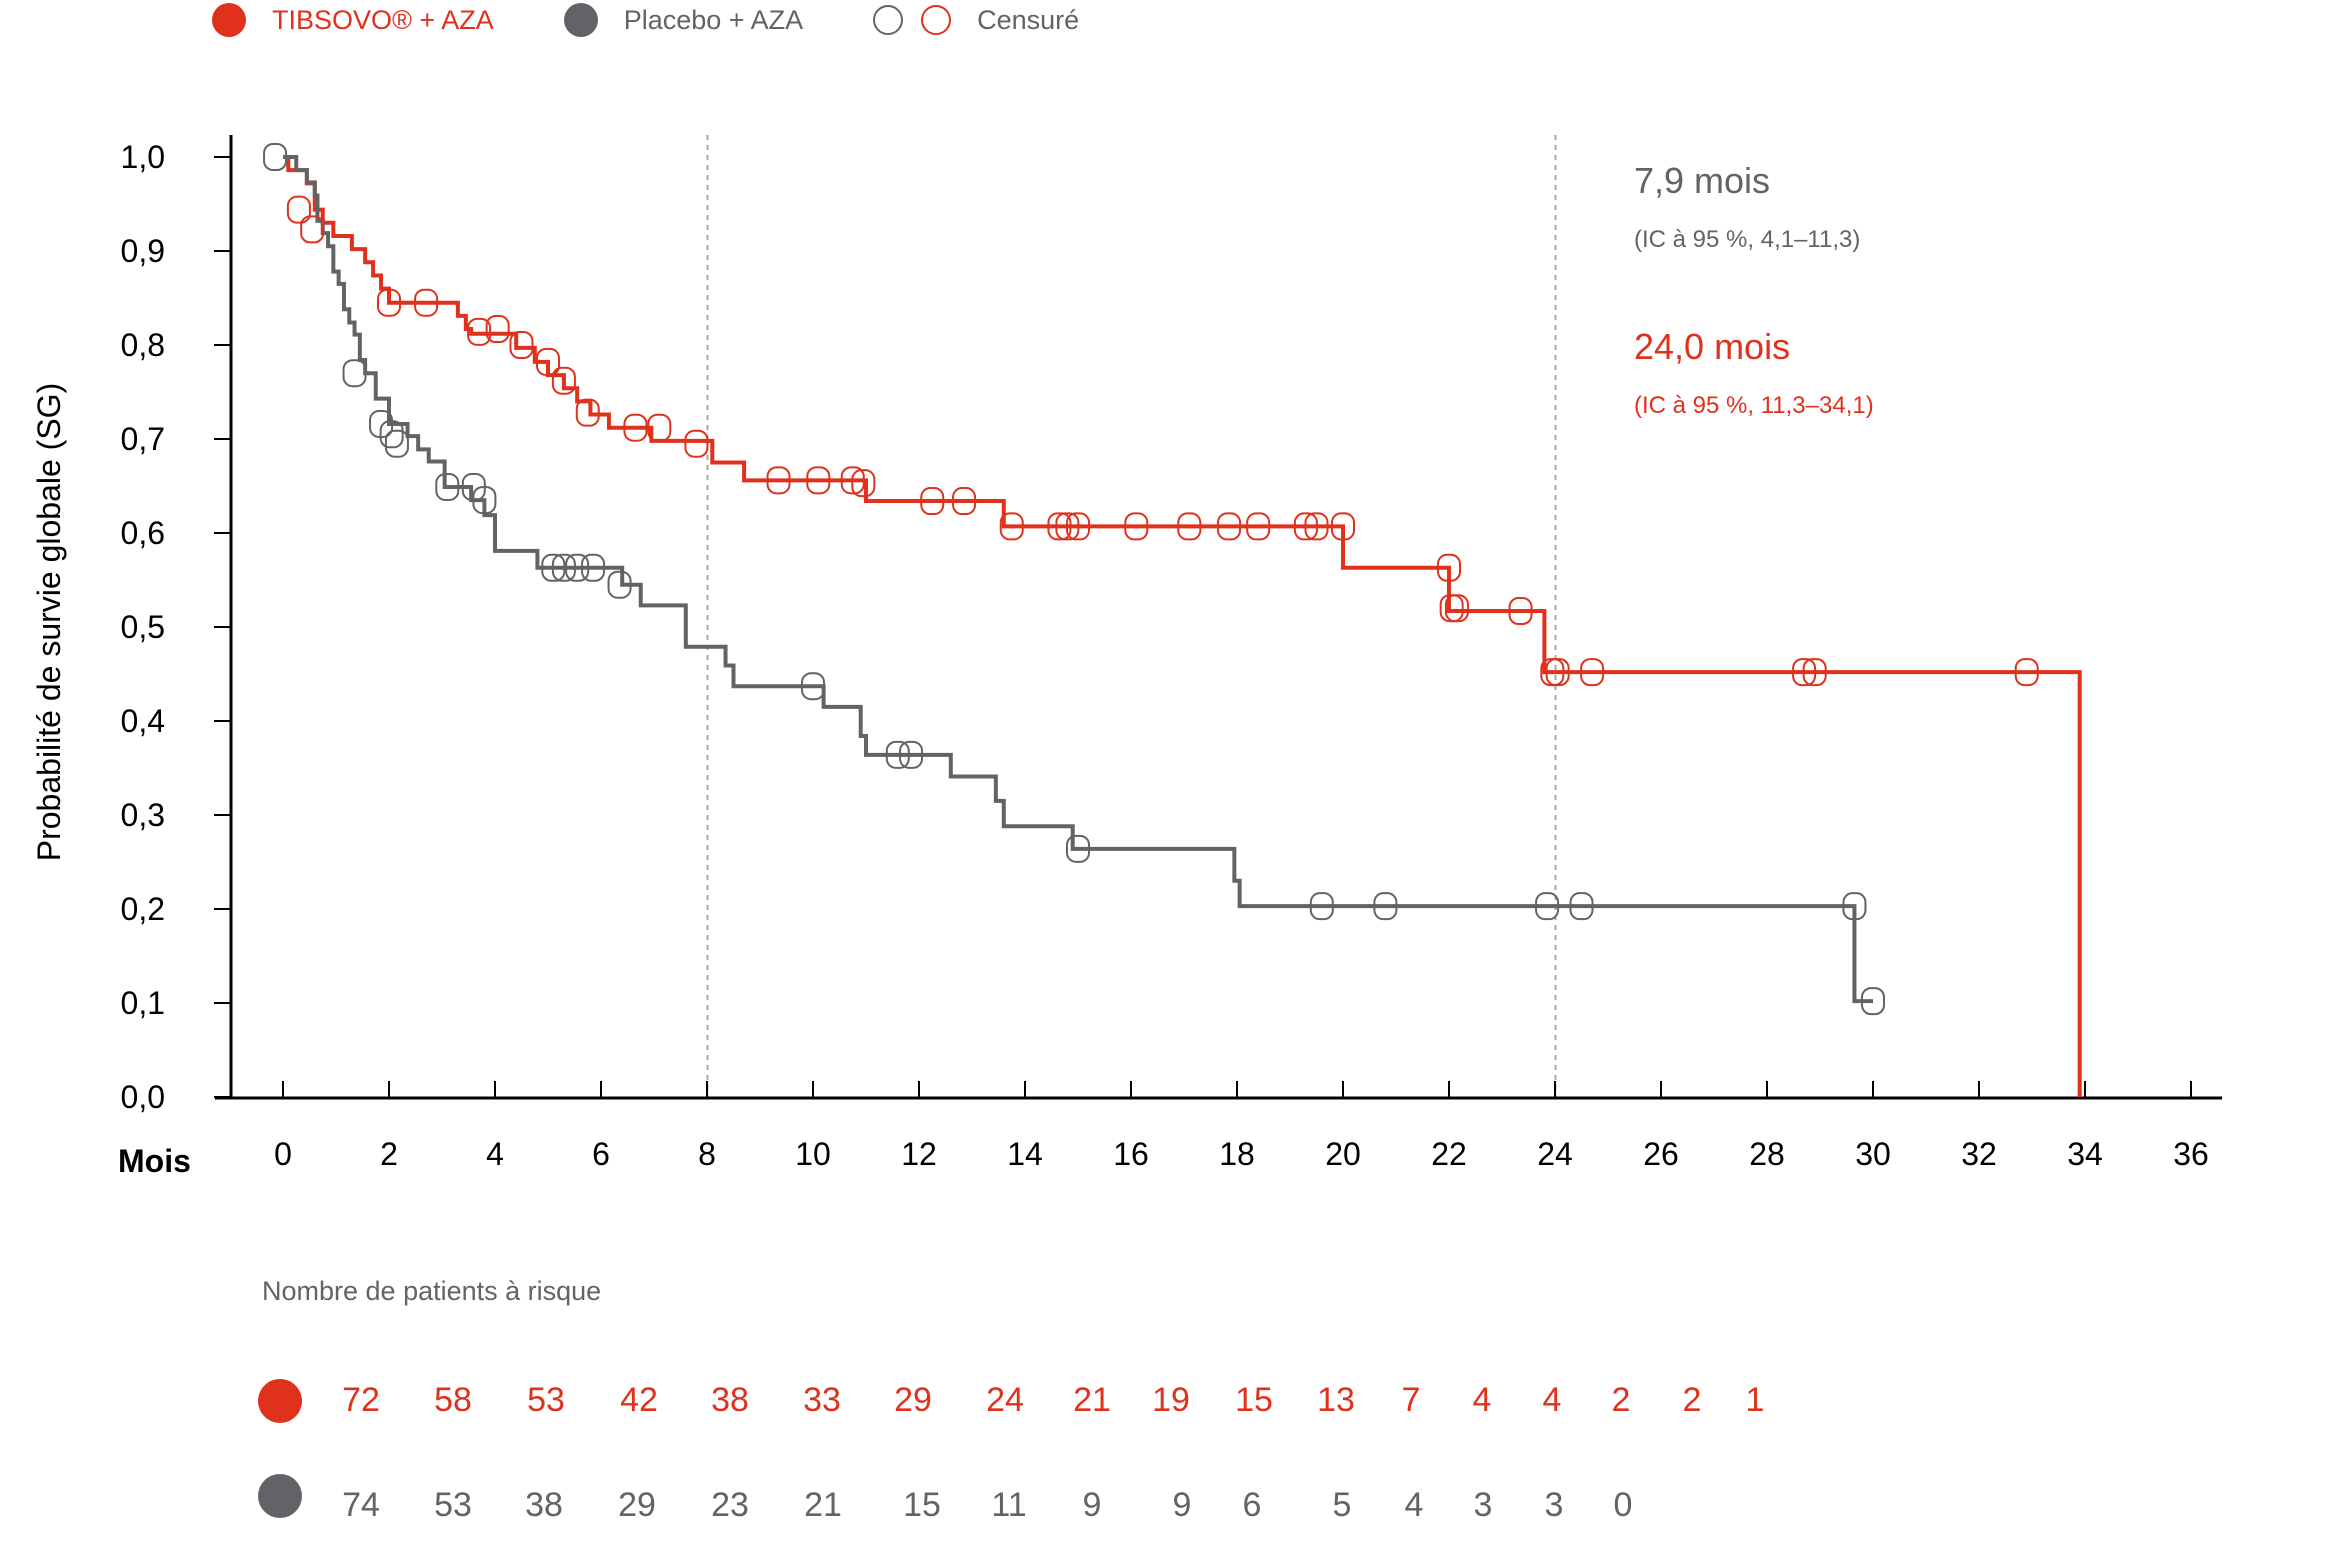  What do you see at coordinates (913, 1400) in the screenshot?
I see `risk-count-tibsovo: 29` at bounding box center [913, 1400].